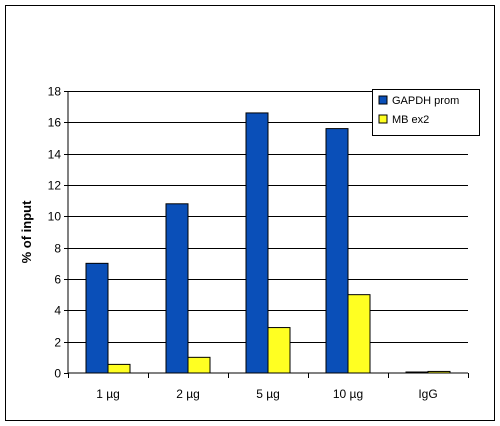  What do you see at coordinates (410, 120) in the screenshot?
I see `legend-label: MB ex2` at bounding box center [410, 120].